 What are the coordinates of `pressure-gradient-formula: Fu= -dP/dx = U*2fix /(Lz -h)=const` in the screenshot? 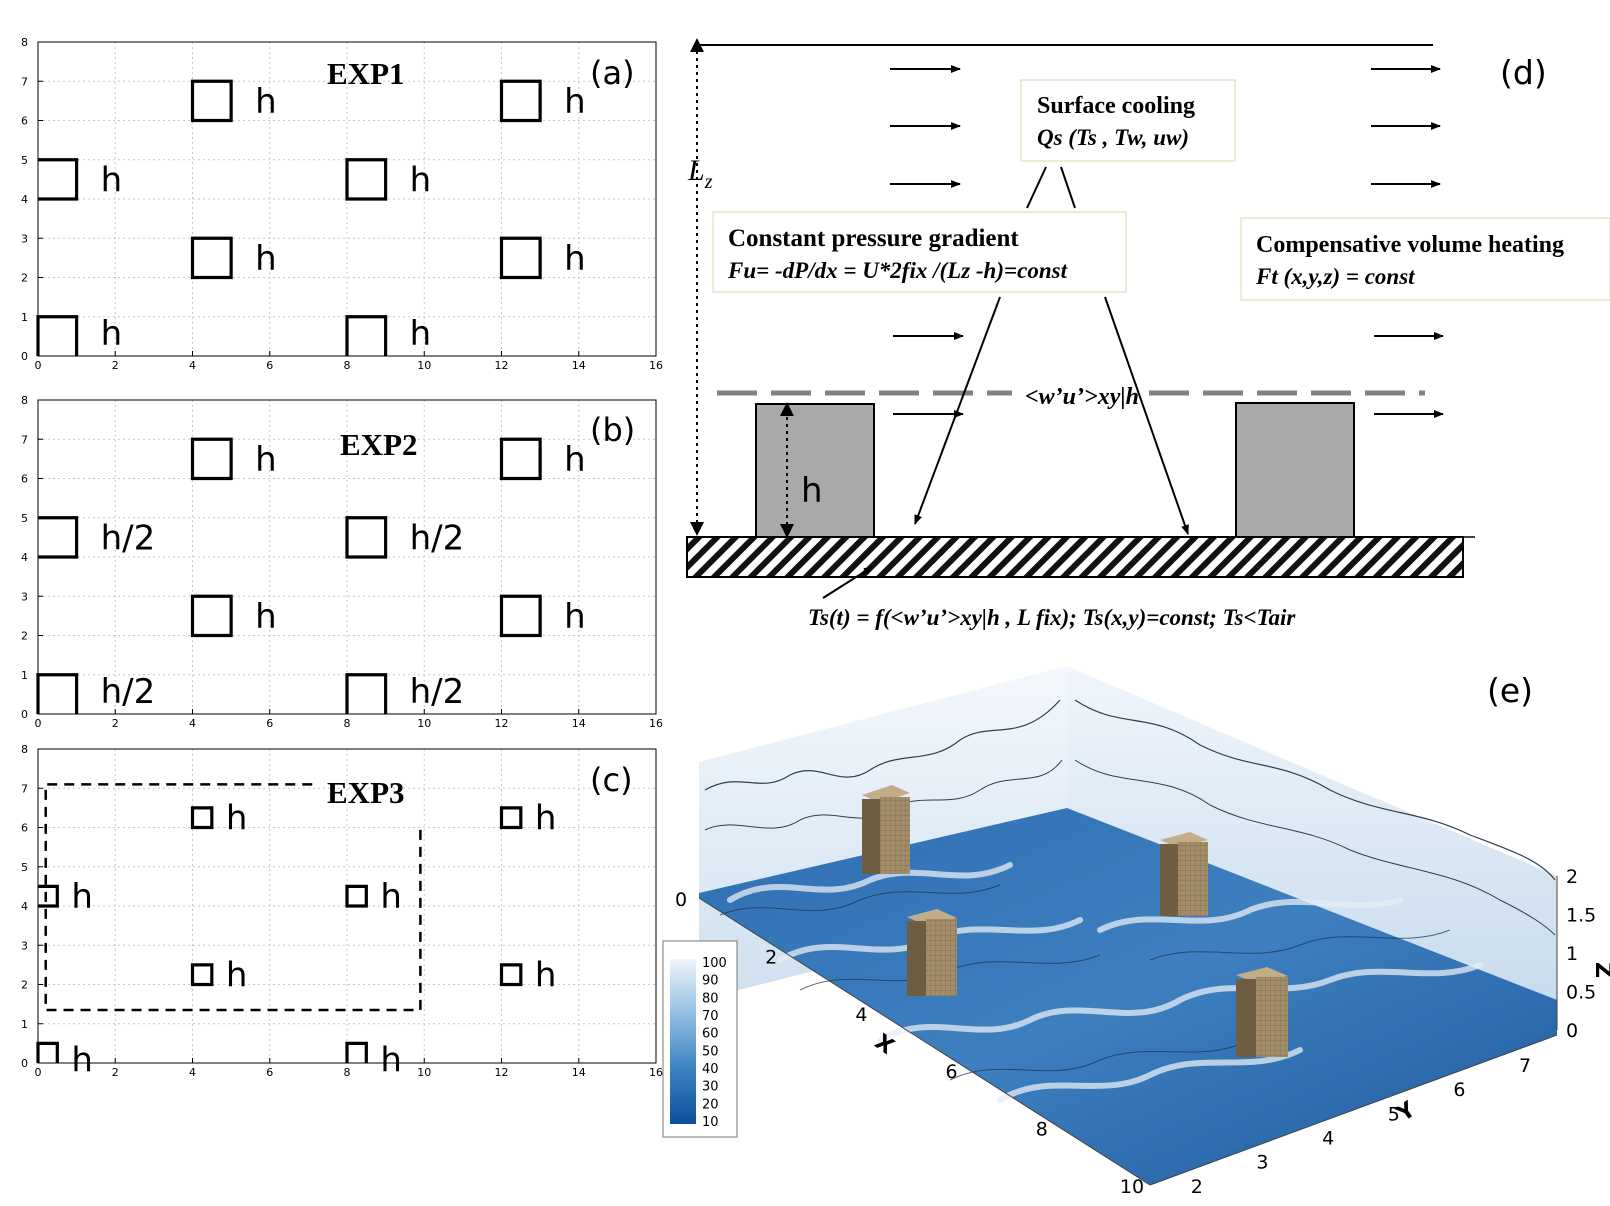 It's located at (897, 270).